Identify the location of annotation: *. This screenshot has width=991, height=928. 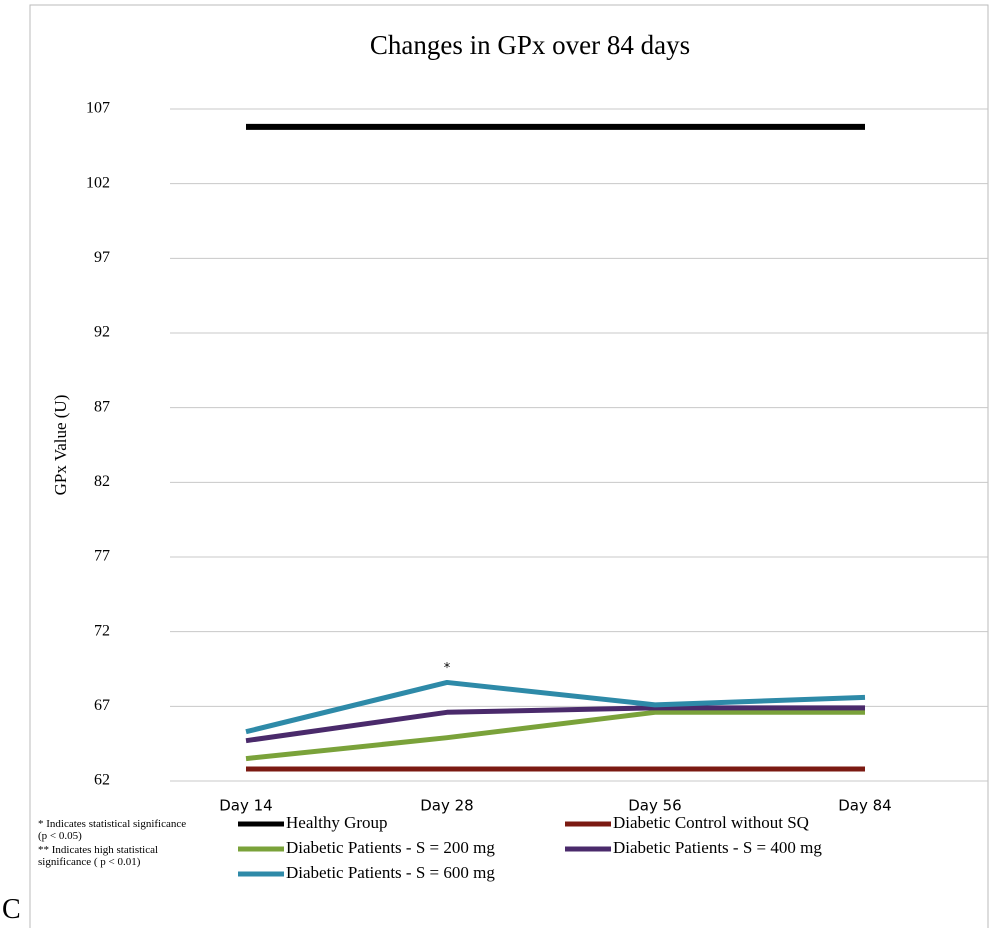
(447, 668).